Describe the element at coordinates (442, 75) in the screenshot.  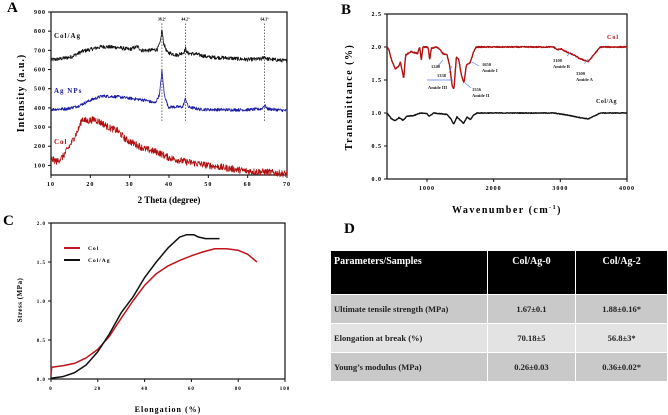
I see `annotation-1338: 1338` at that location.